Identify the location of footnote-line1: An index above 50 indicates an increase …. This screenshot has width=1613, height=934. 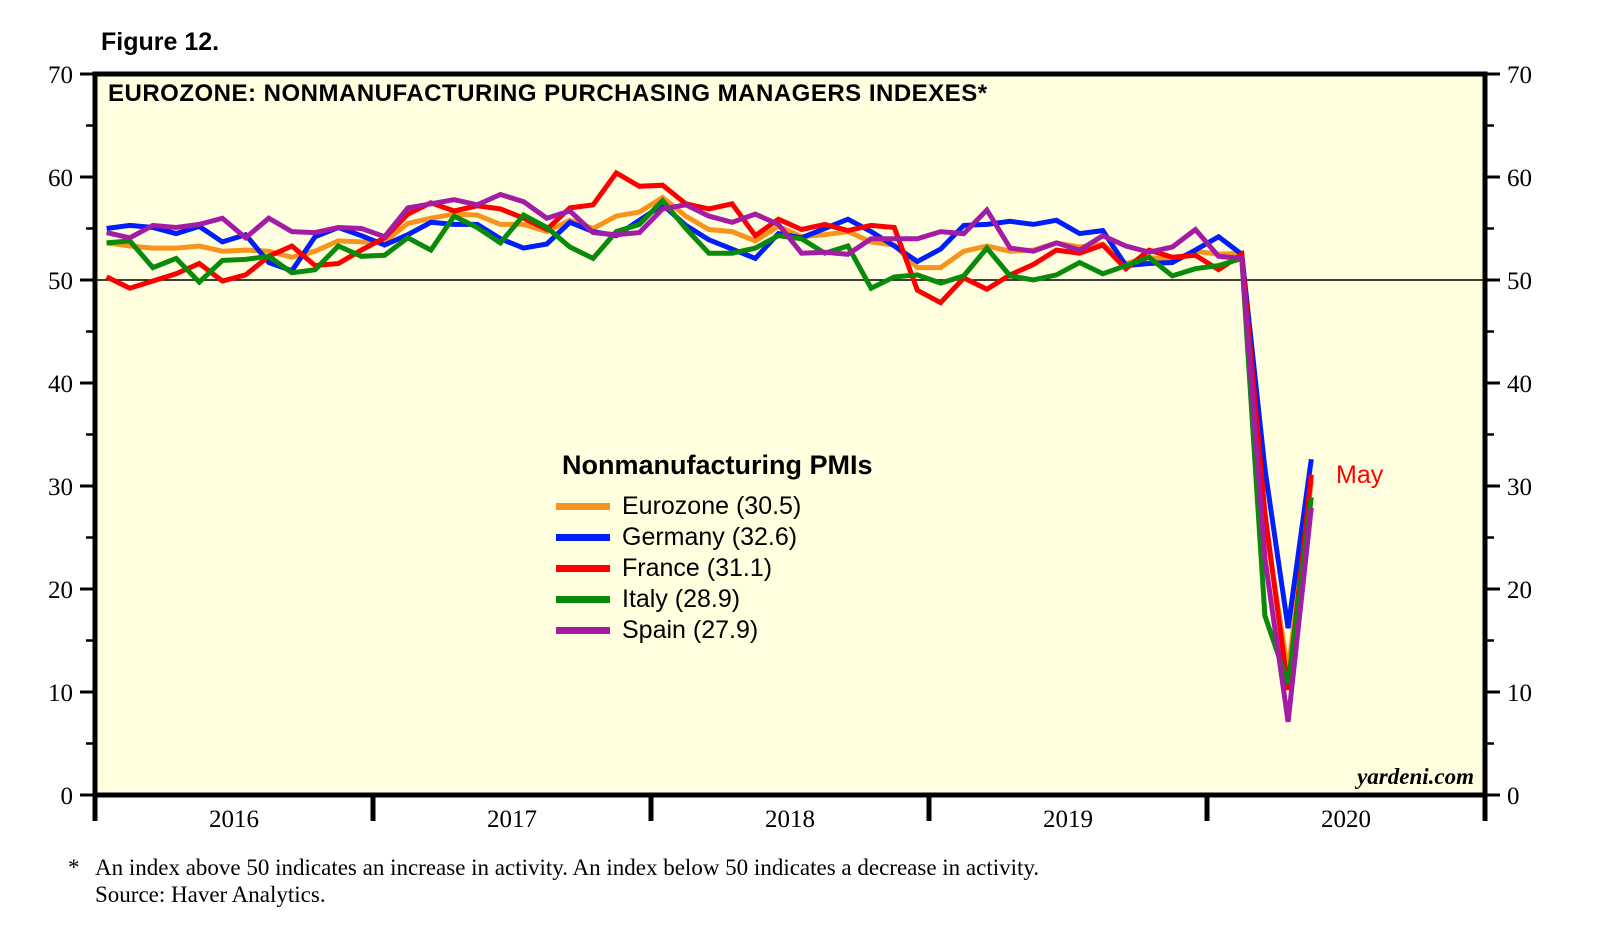
(567, 867).